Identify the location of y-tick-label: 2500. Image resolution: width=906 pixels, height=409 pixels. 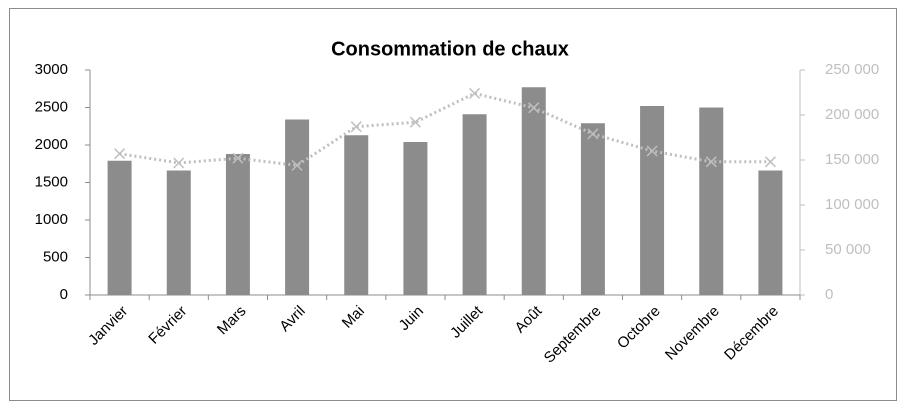
(51, 106).